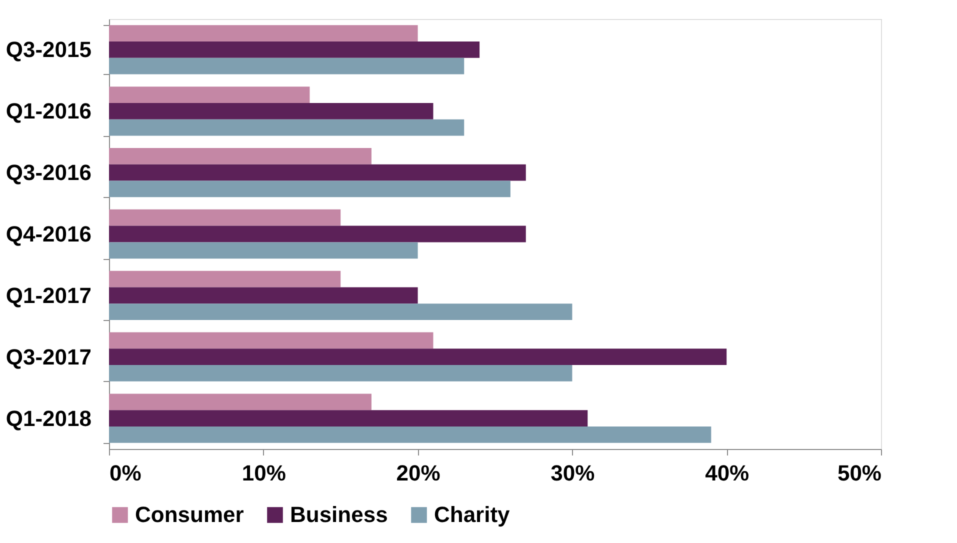 Image resolution: width=957 pixels, height=543 pixels. Describe the element at coordinates (126, 473) in the screenshot. I see `x-tick-label: 0%` at that location.